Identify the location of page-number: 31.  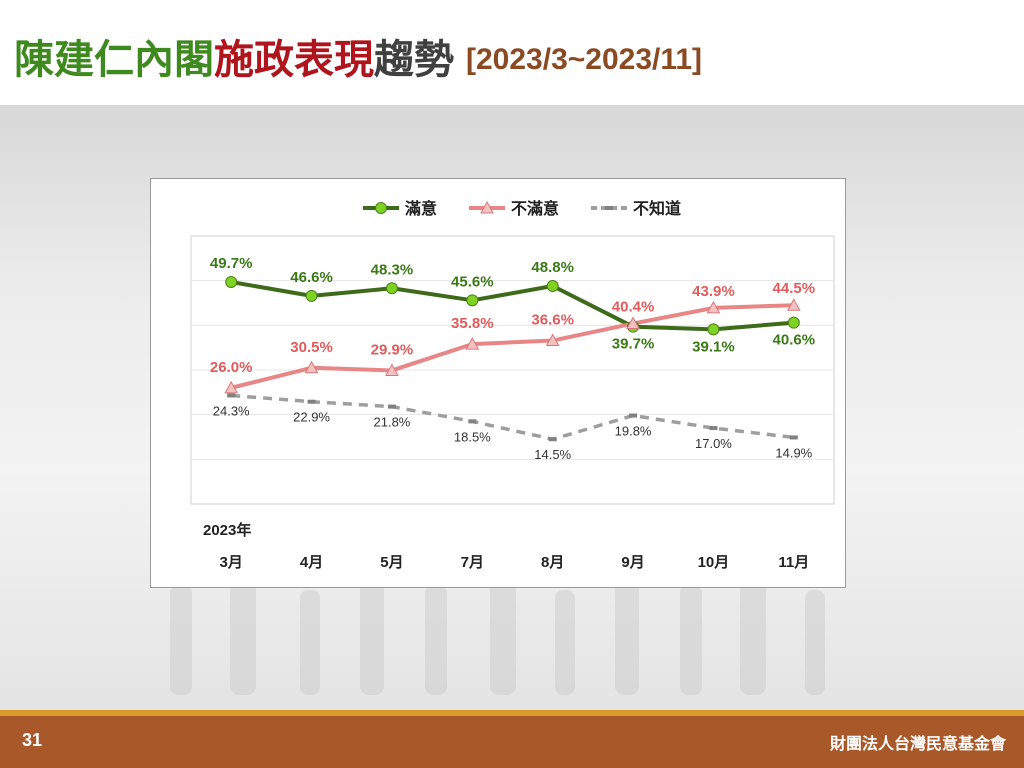
(32, 740).